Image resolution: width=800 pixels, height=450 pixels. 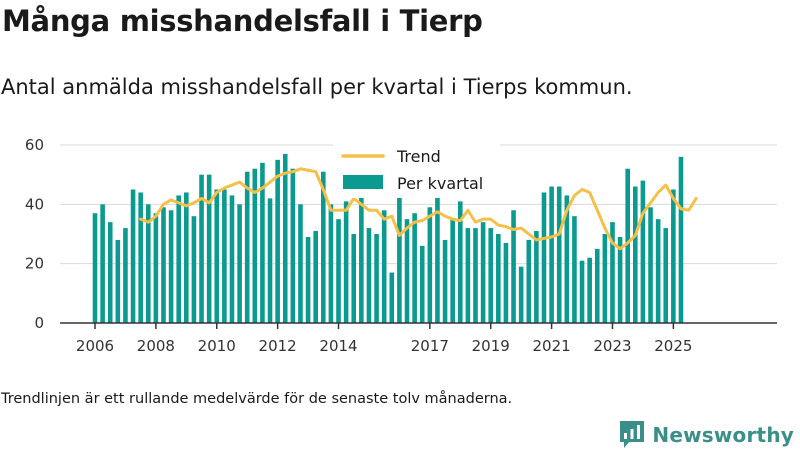 What do you see at coordinates (95, 346) in the screenshot?
I see `x-tick-label: 2006` at bounding box center [95, 346].